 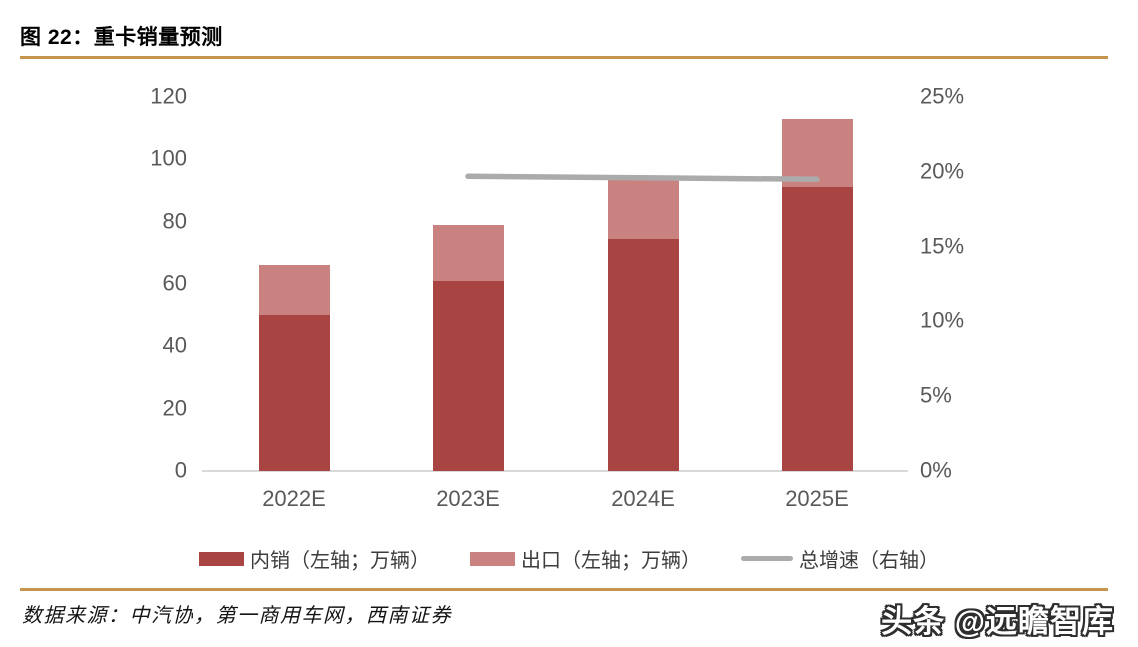 What do you see at coordinates (174, 221) in the screenshot?
I see `left-axis-tick-80: 80` at bounding box center [174, 221].